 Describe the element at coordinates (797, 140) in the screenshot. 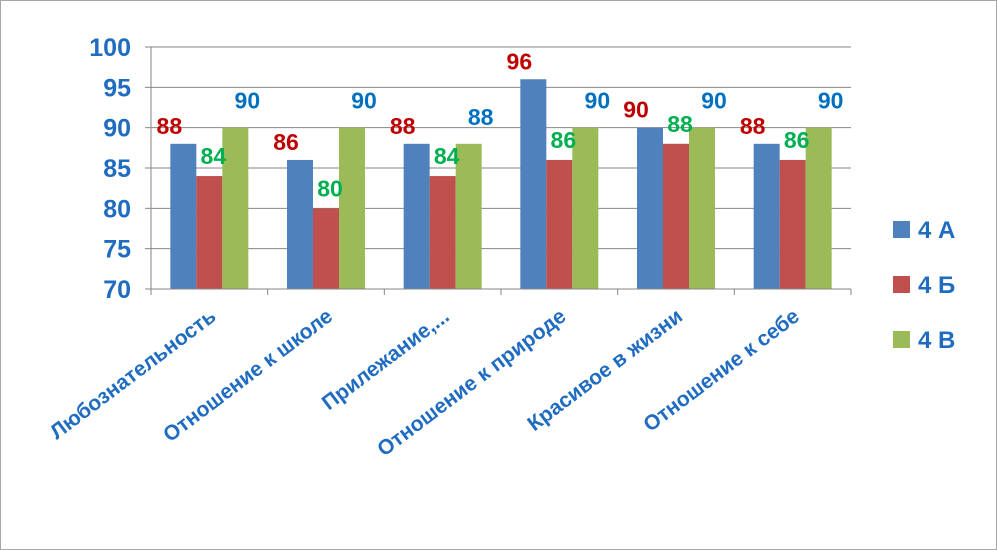

I see `data-label-2-6: 86` at that location.